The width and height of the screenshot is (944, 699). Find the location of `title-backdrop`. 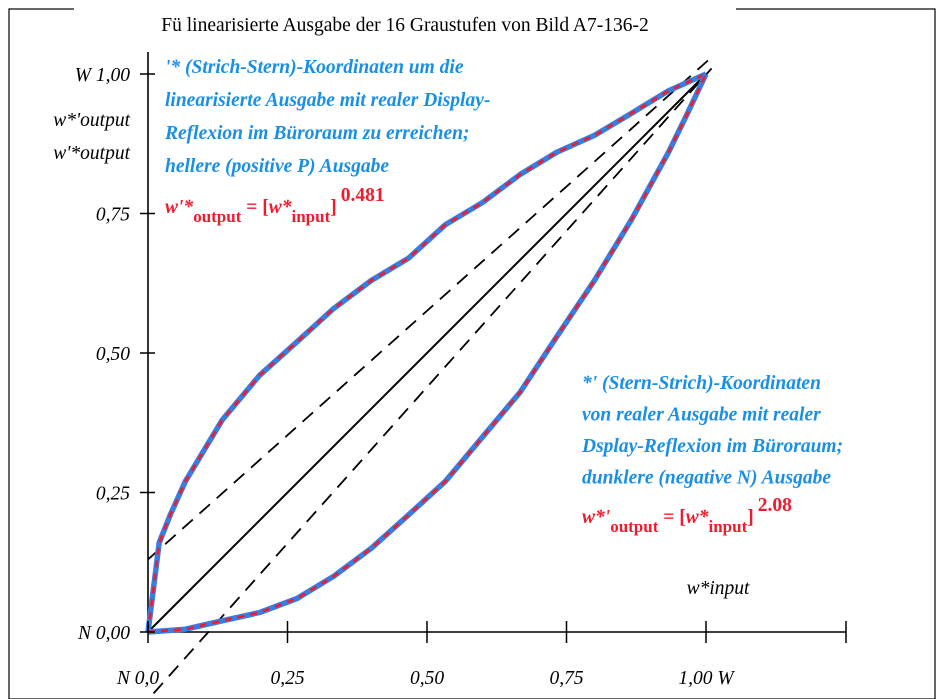

title-backdrop is located at coordinates (405, 23).